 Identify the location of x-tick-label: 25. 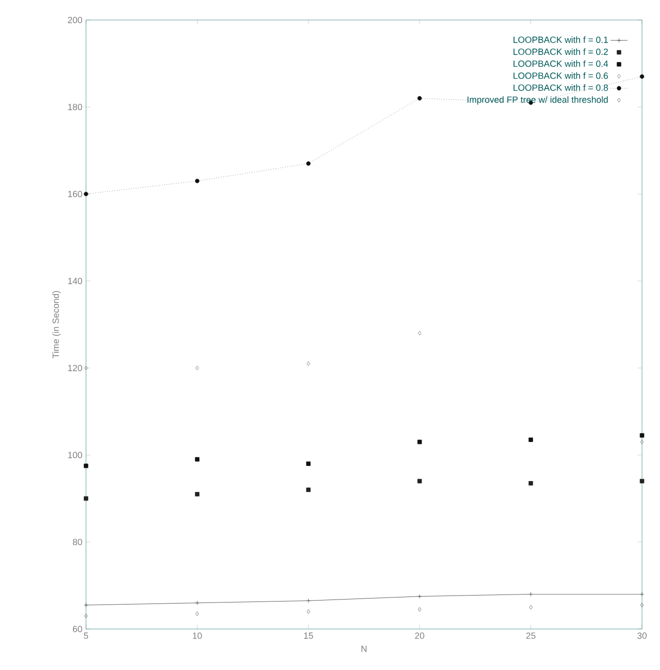
(531, 635).